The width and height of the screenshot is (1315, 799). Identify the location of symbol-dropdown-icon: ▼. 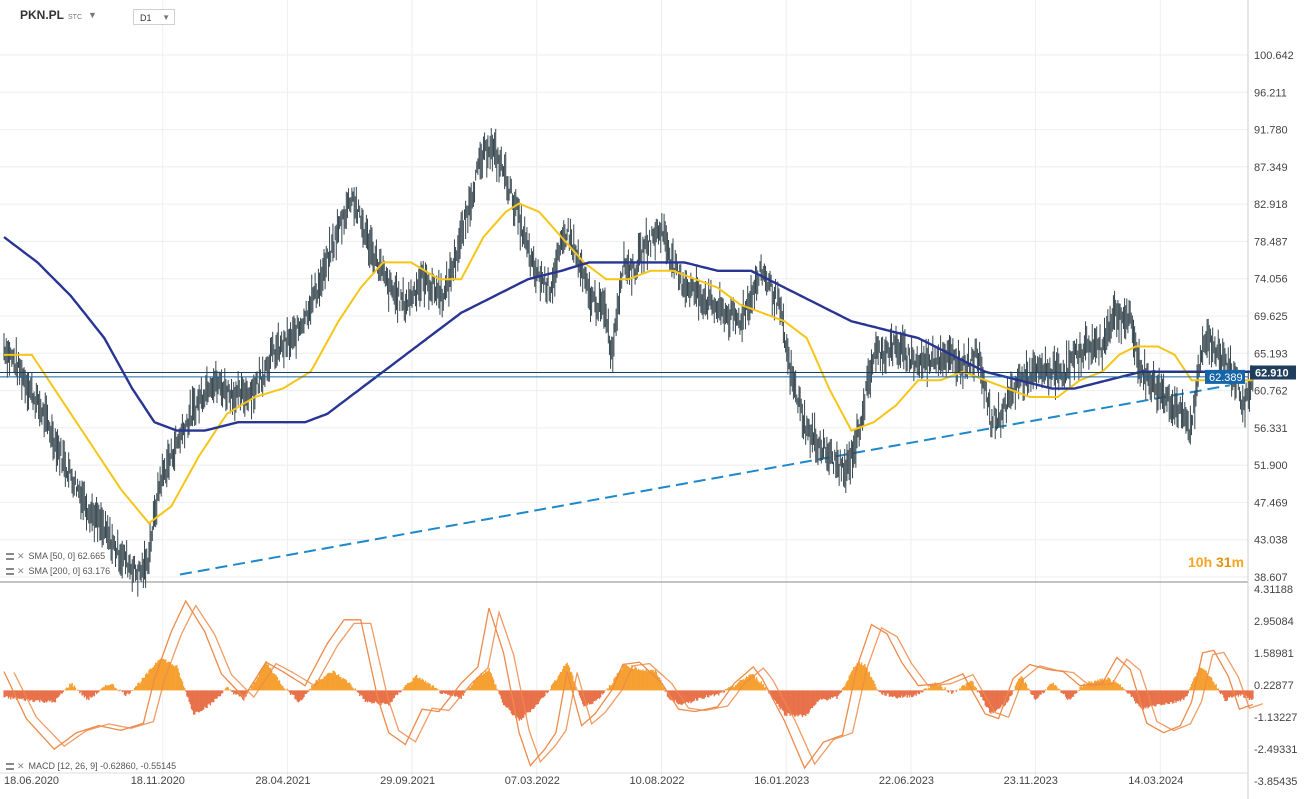
(92, 15).